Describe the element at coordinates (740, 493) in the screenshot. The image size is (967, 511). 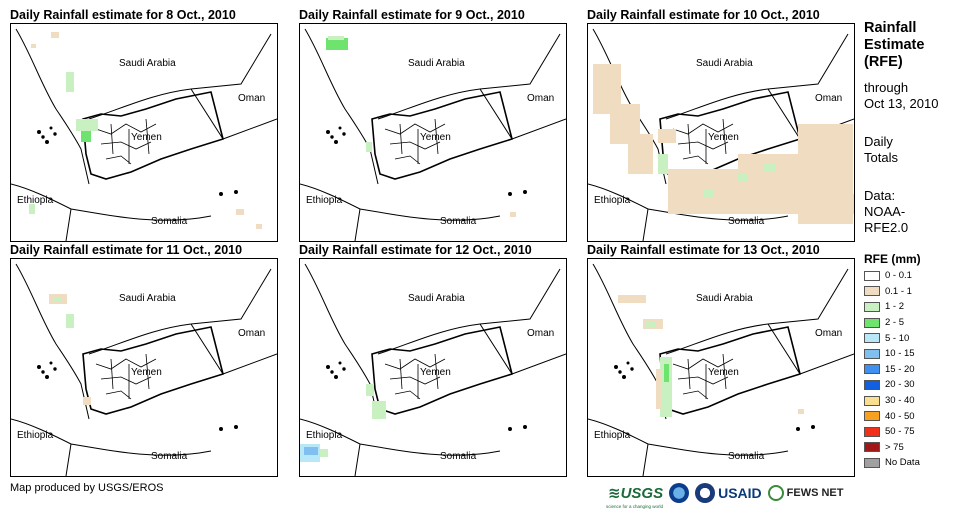
I see `usaid-wordmark: USAID` at that location.